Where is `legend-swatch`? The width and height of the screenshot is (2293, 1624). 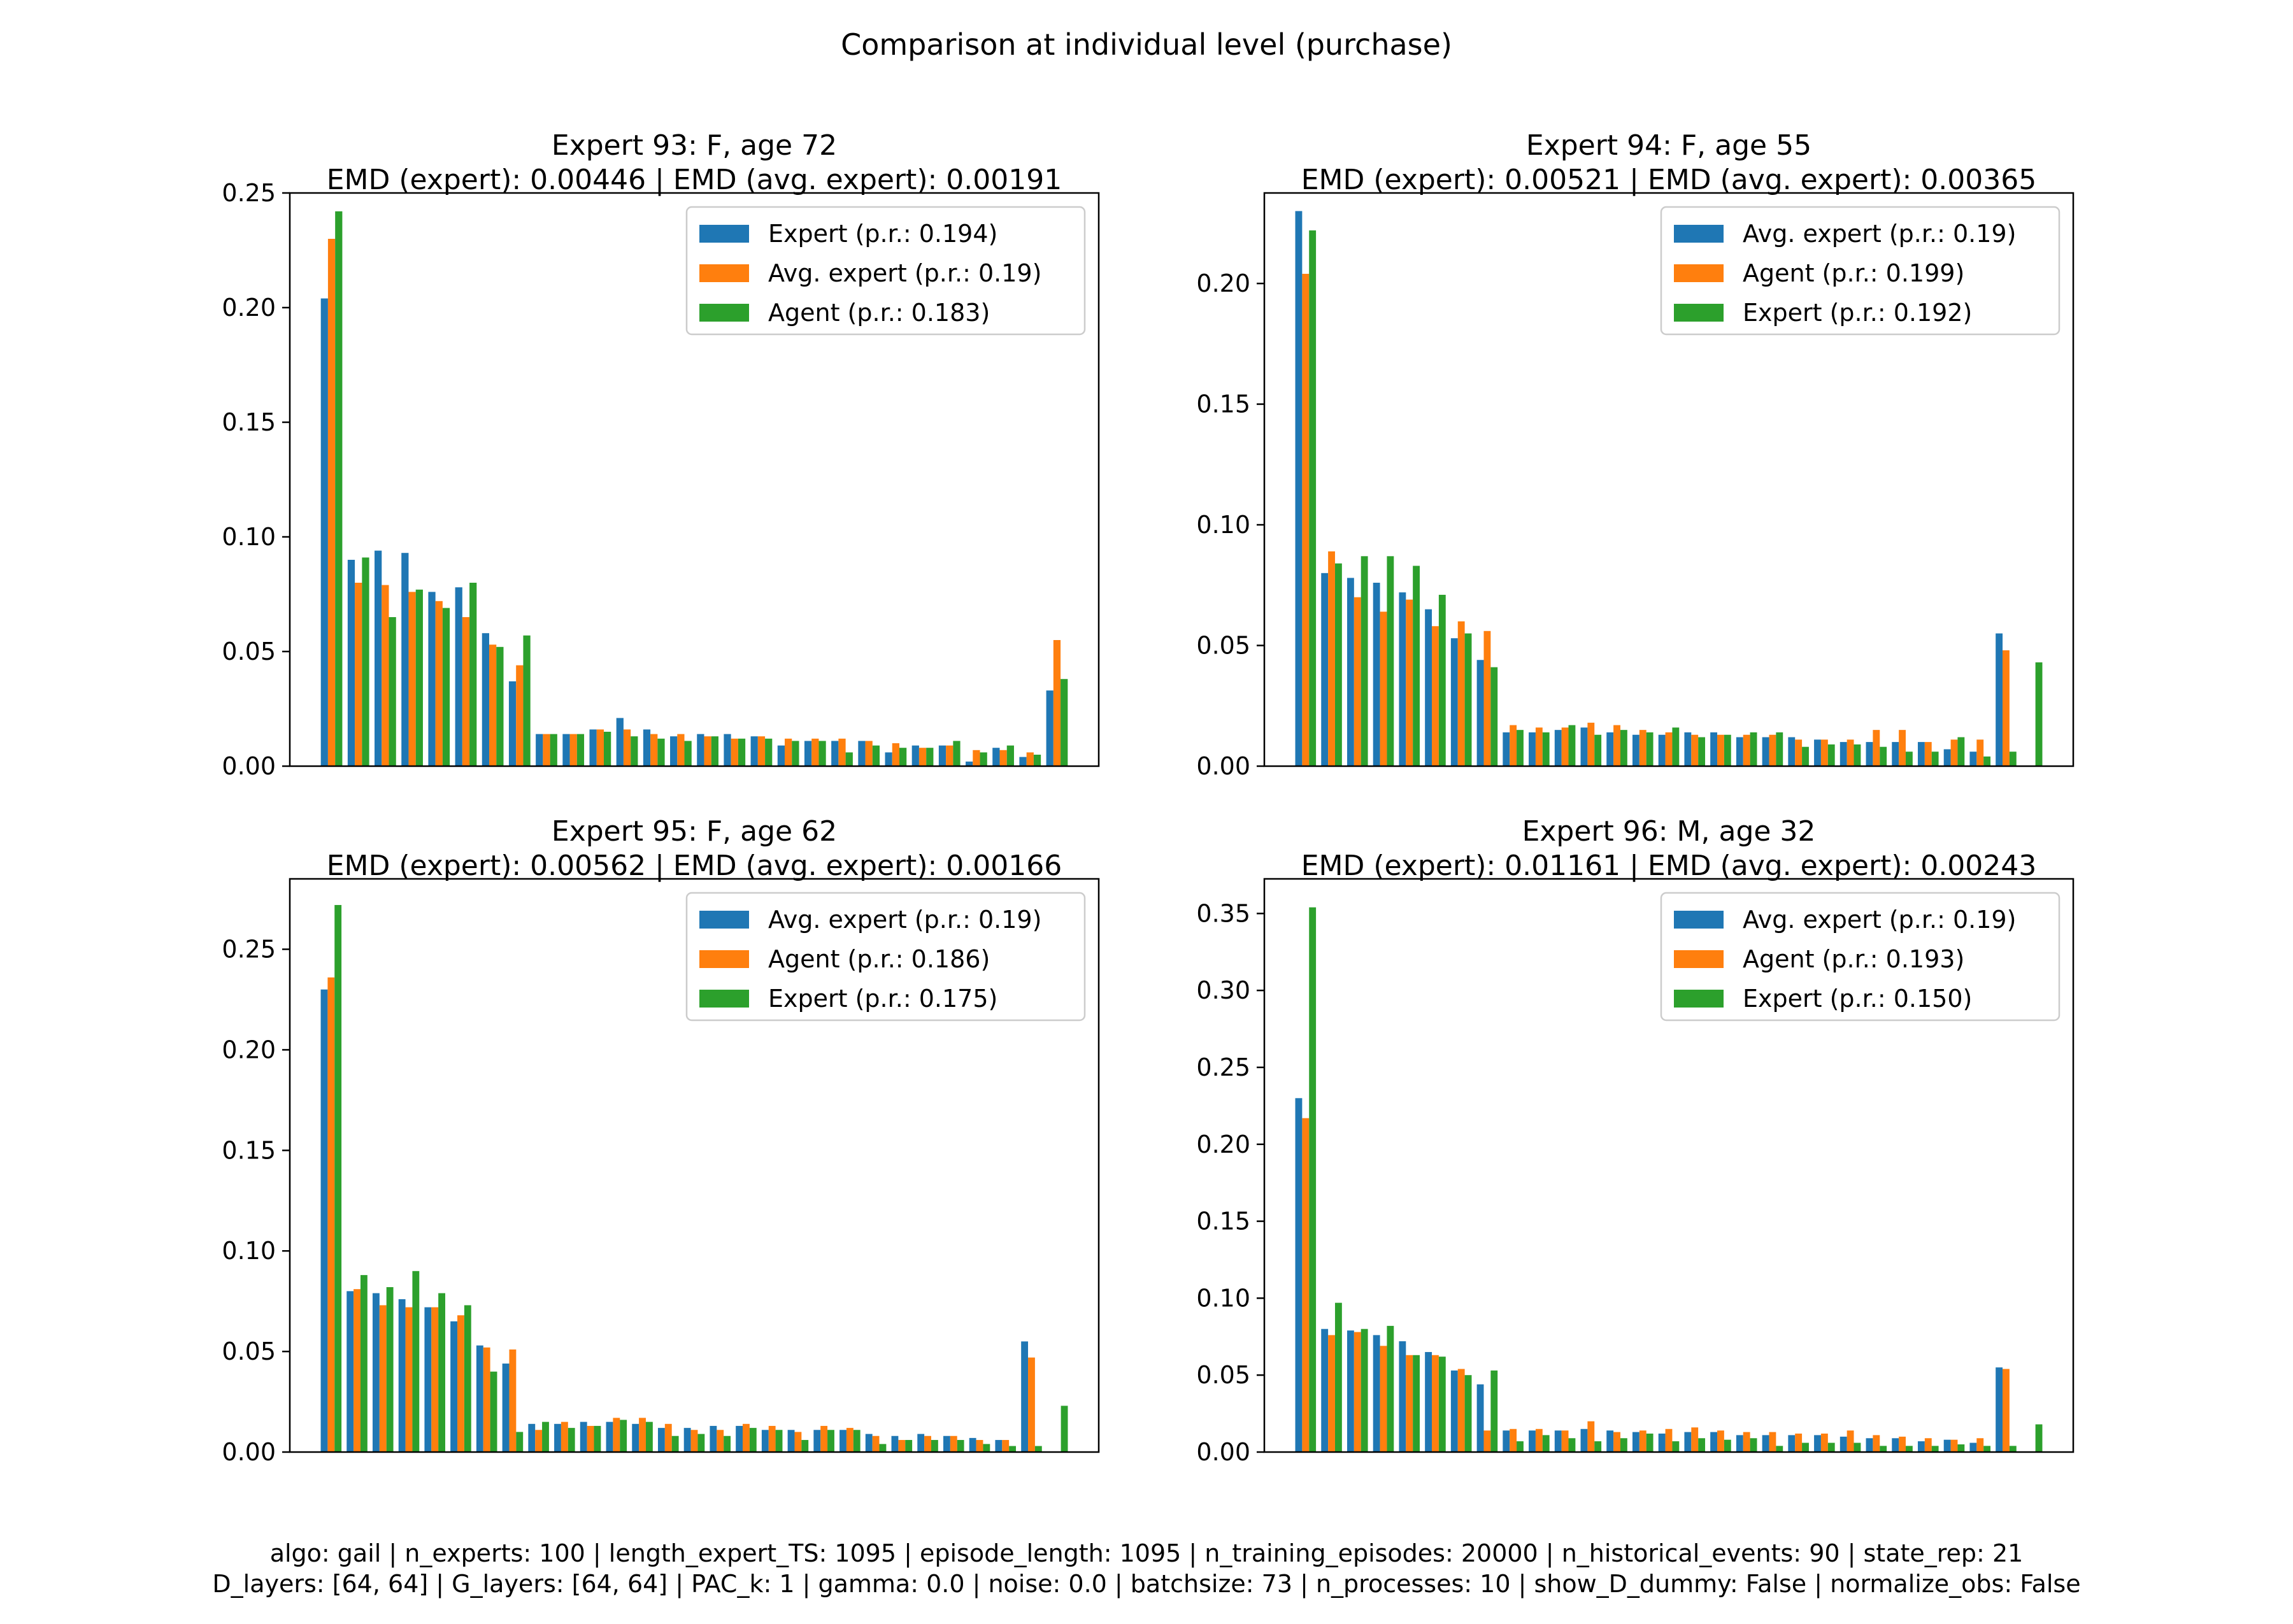 legend-swatch is located at coordinates (724, 999).